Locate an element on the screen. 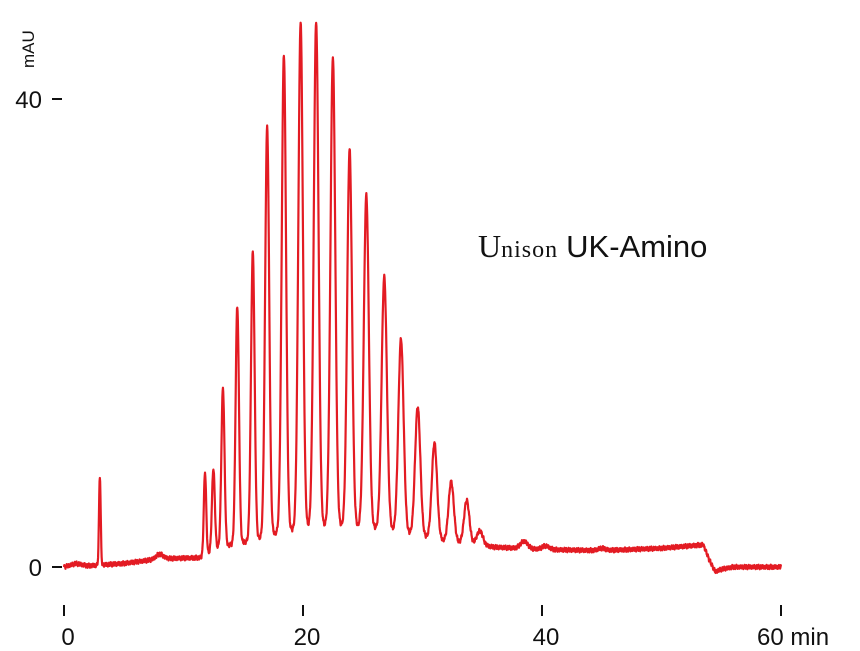 The height and width of the screenshot is (651, 860). y-axis: mAU is located at coordinates (28, 49).